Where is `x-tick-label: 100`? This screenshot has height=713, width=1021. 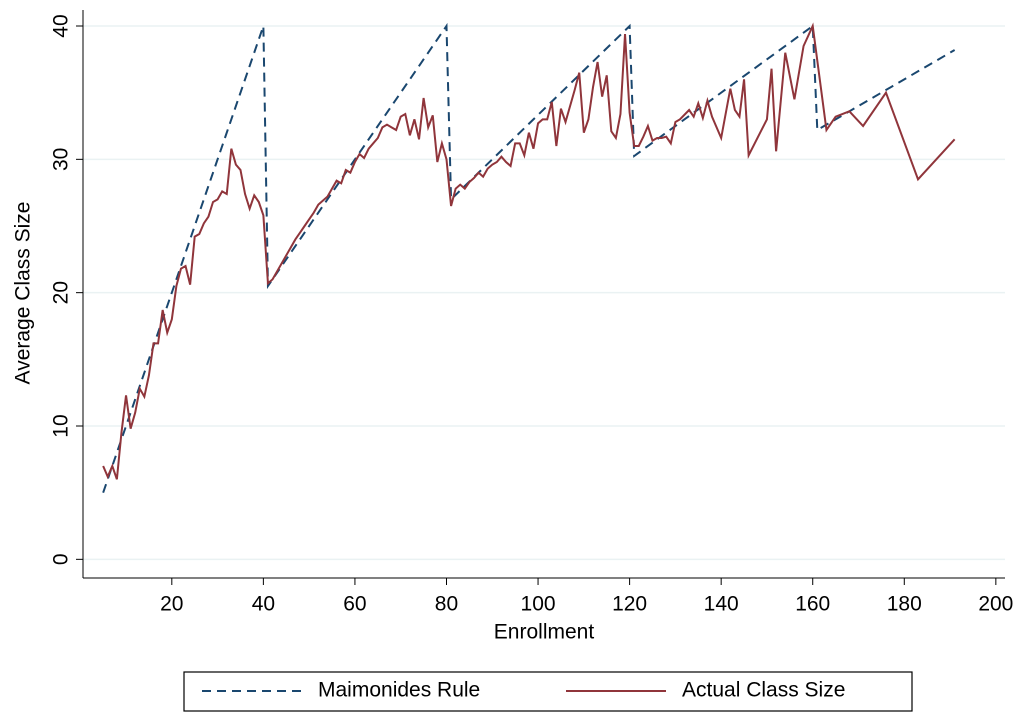 x-tick-label: 100 is located at coordinates (538, 604).